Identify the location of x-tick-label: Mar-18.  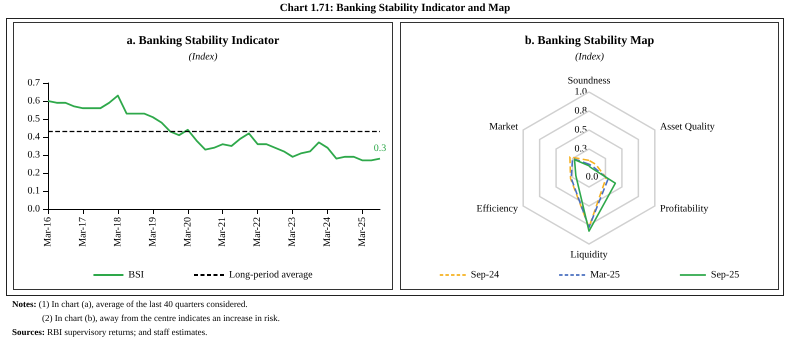
(118, 232).